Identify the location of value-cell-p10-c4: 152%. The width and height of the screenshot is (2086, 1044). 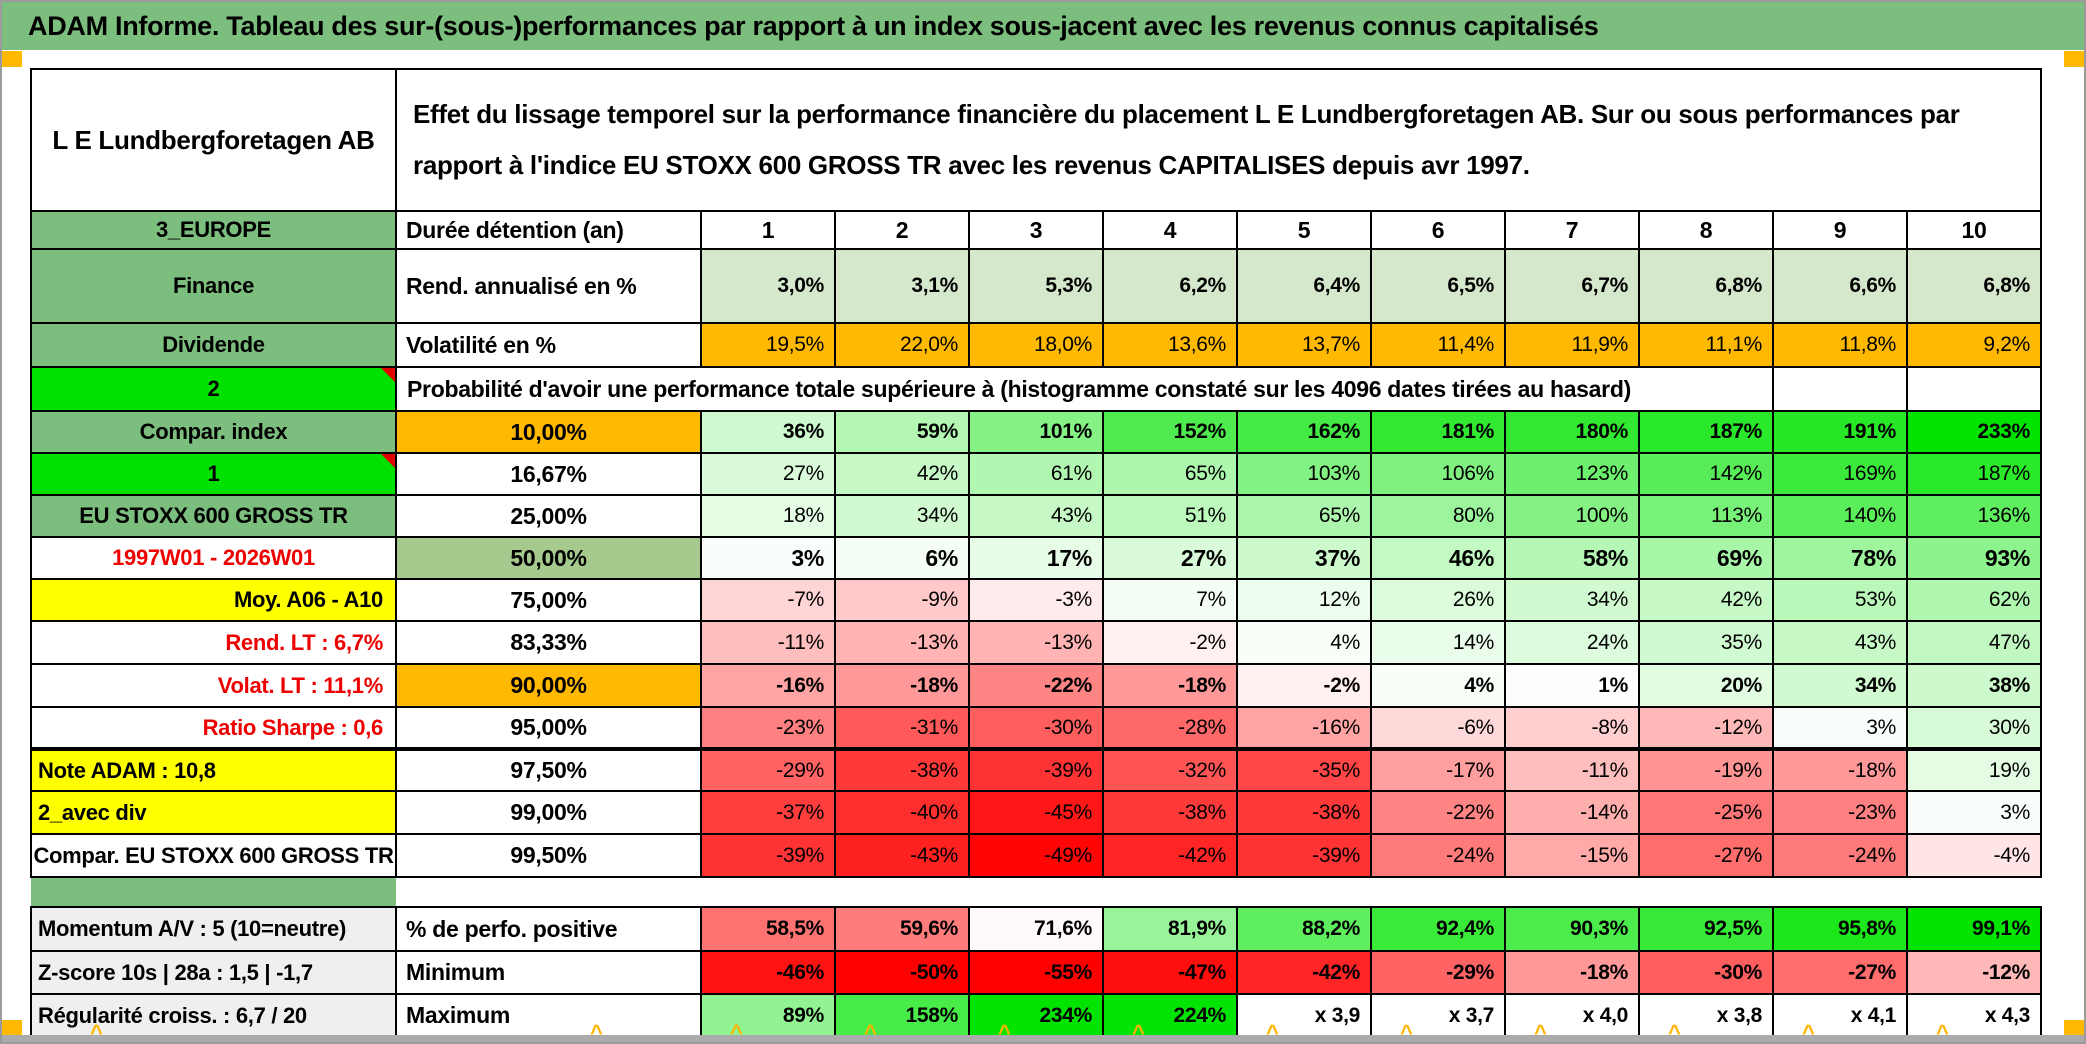
(1170, 432).